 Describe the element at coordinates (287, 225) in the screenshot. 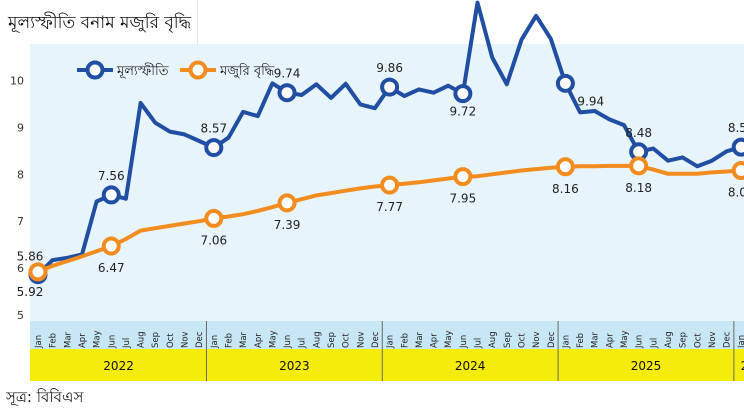

I see `wage-growth-data-label: 7.39` at that location.